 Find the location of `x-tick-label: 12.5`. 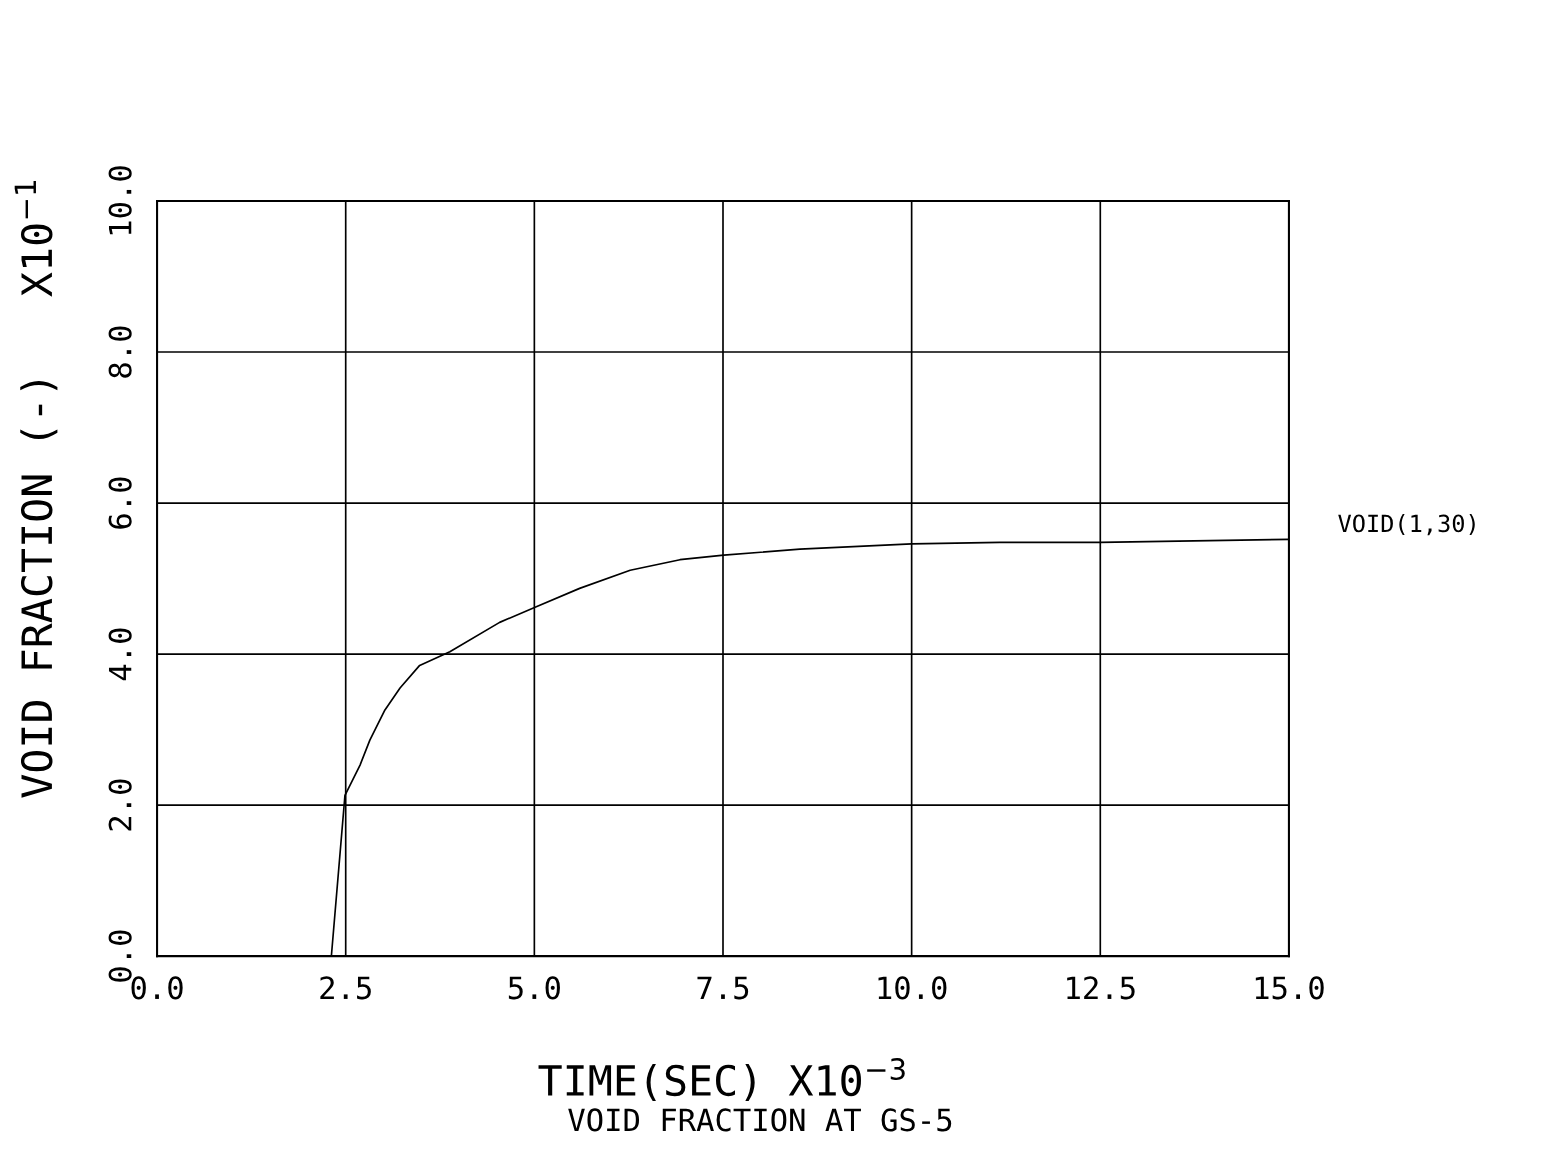

x-tick-label: 12.5 is located at coordinates (1101, 988).